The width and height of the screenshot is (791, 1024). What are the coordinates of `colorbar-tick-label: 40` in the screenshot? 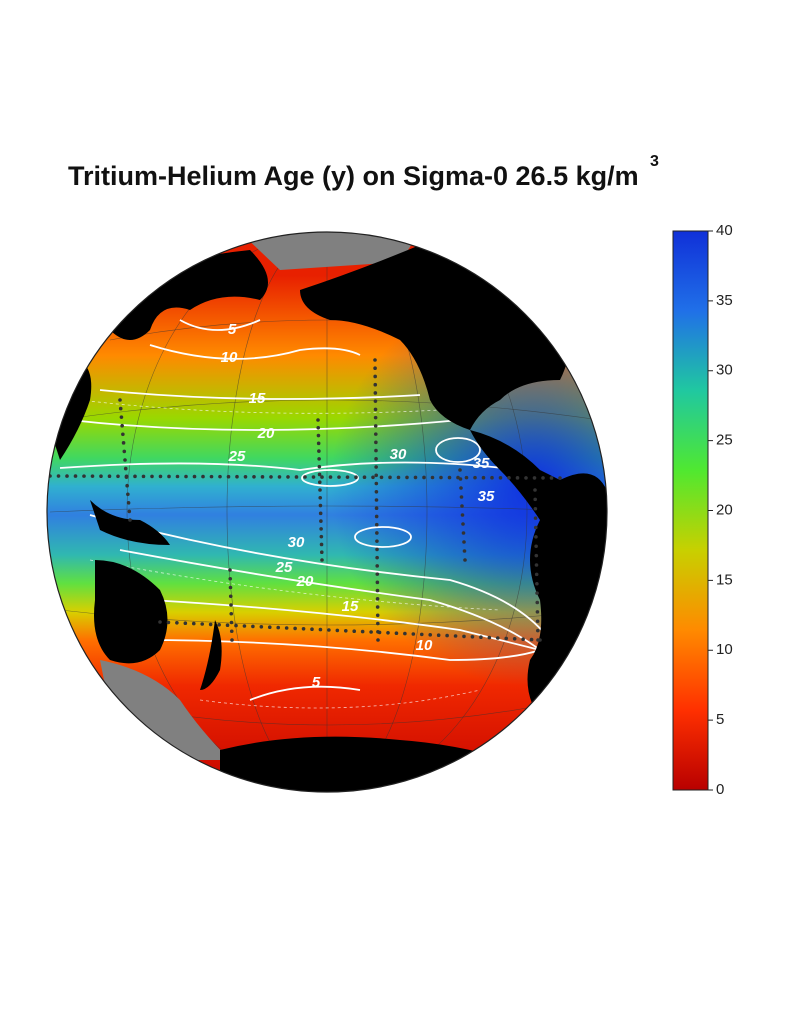 It's located at (724, 230).